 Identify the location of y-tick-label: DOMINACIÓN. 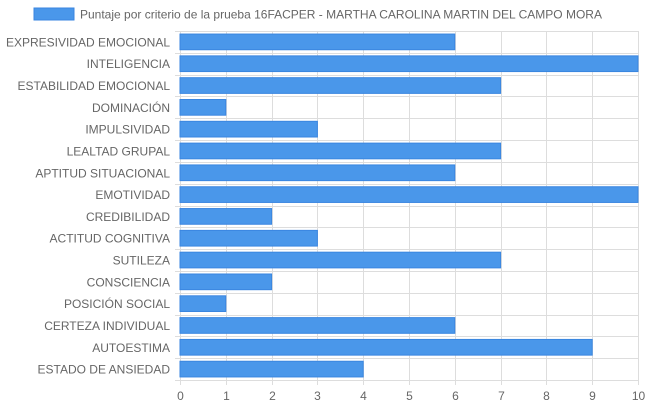
(131, 107).